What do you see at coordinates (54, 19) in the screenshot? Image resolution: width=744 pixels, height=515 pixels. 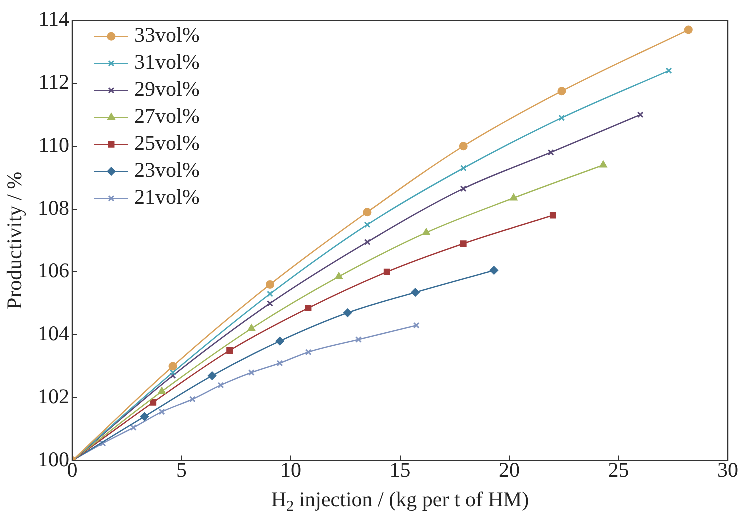 I see `y-tick-label: 114` at bounding box center [54, 19].